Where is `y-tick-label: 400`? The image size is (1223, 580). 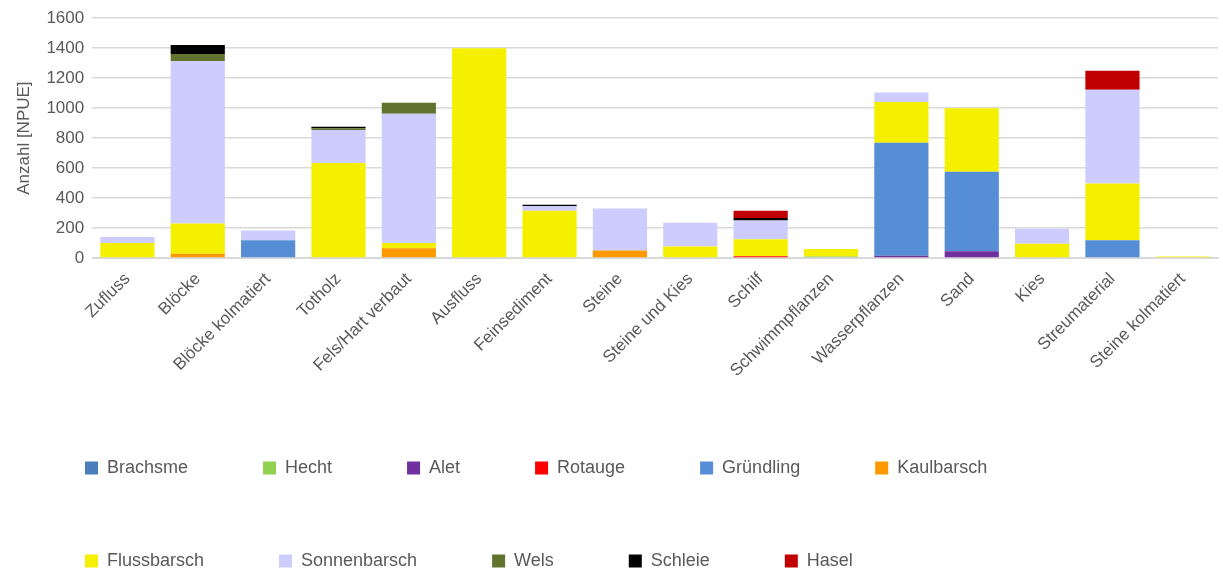 y-tick-label: 400 is located at coordinates (70, 197).